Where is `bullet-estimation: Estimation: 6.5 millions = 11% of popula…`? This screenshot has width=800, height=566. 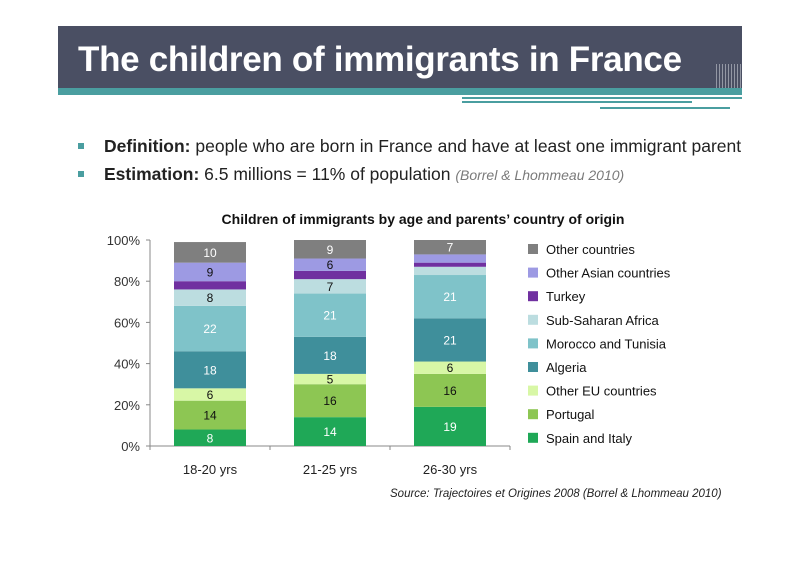 bullet-estimation: Estimation: 6.5 millions = 11% of popula… is located at coordinates (409, 176).